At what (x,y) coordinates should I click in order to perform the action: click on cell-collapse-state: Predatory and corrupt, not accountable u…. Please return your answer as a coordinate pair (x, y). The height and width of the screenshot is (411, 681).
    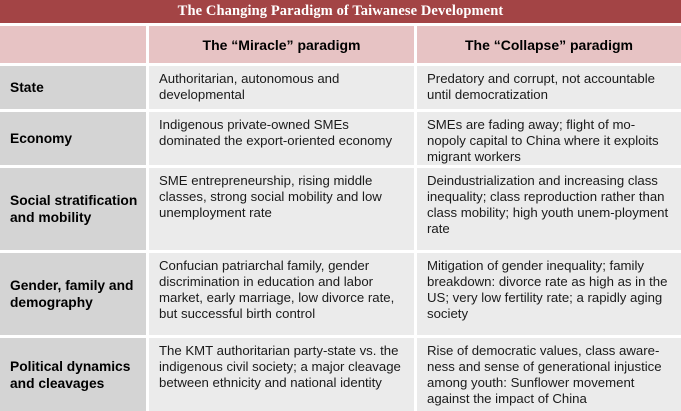
    Looking at the image, I should click on (547, 89).